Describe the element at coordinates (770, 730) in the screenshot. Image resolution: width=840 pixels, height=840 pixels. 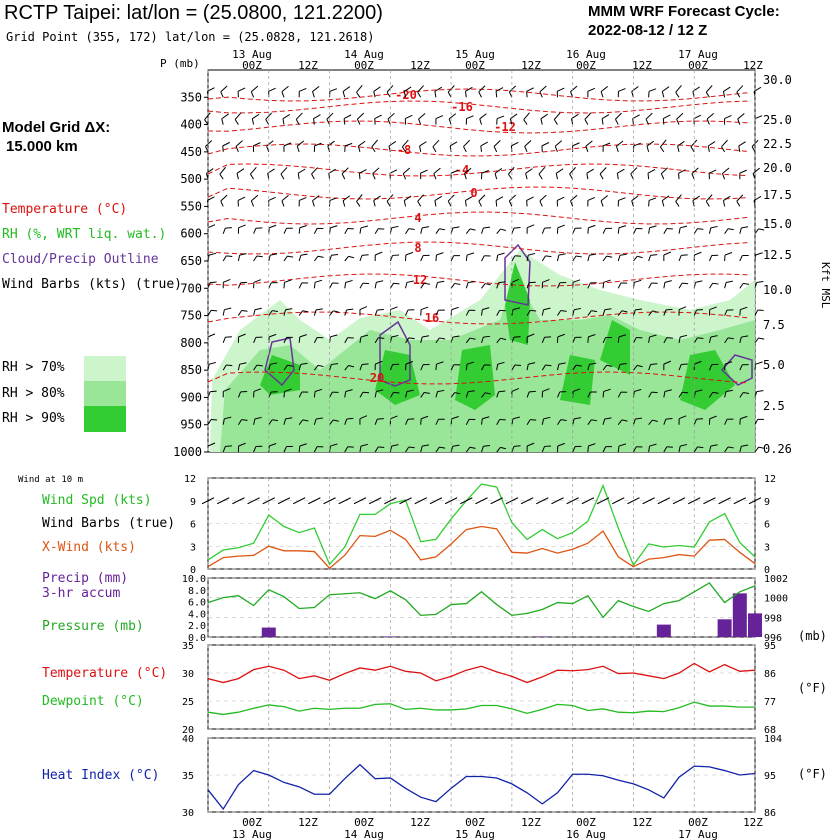
I see `temp-tick-f: 68` at that location.